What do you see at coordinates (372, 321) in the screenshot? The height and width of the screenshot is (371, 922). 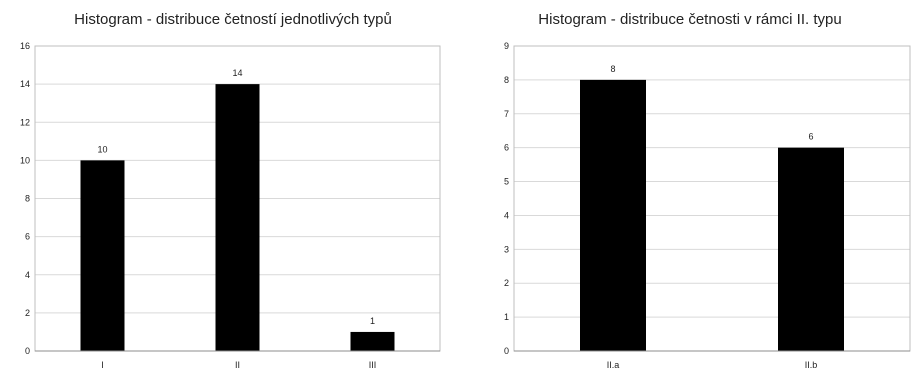 I see `data-label: 1` at bounding box center [372, 321].